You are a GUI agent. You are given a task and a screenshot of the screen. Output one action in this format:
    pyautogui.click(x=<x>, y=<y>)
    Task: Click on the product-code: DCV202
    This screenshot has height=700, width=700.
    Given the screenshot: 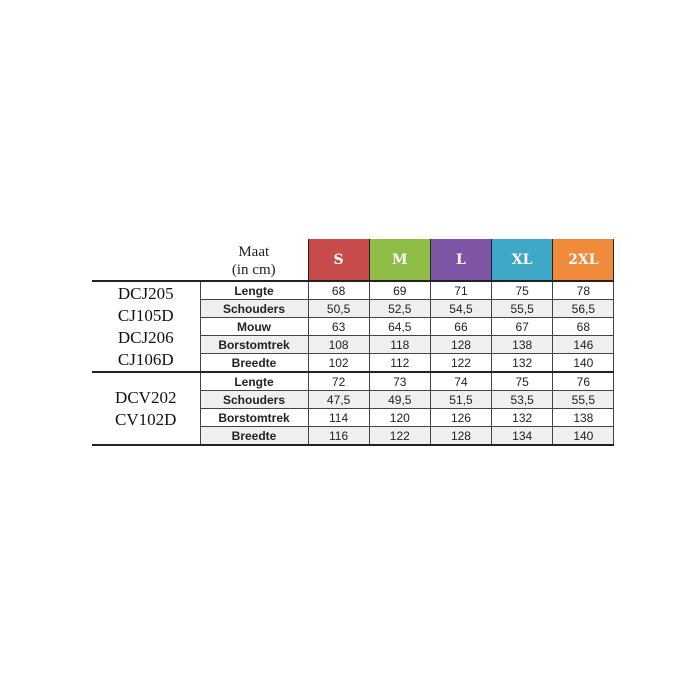 What is the action you would take?
    pyautogui.click(x=146, y=397)
    